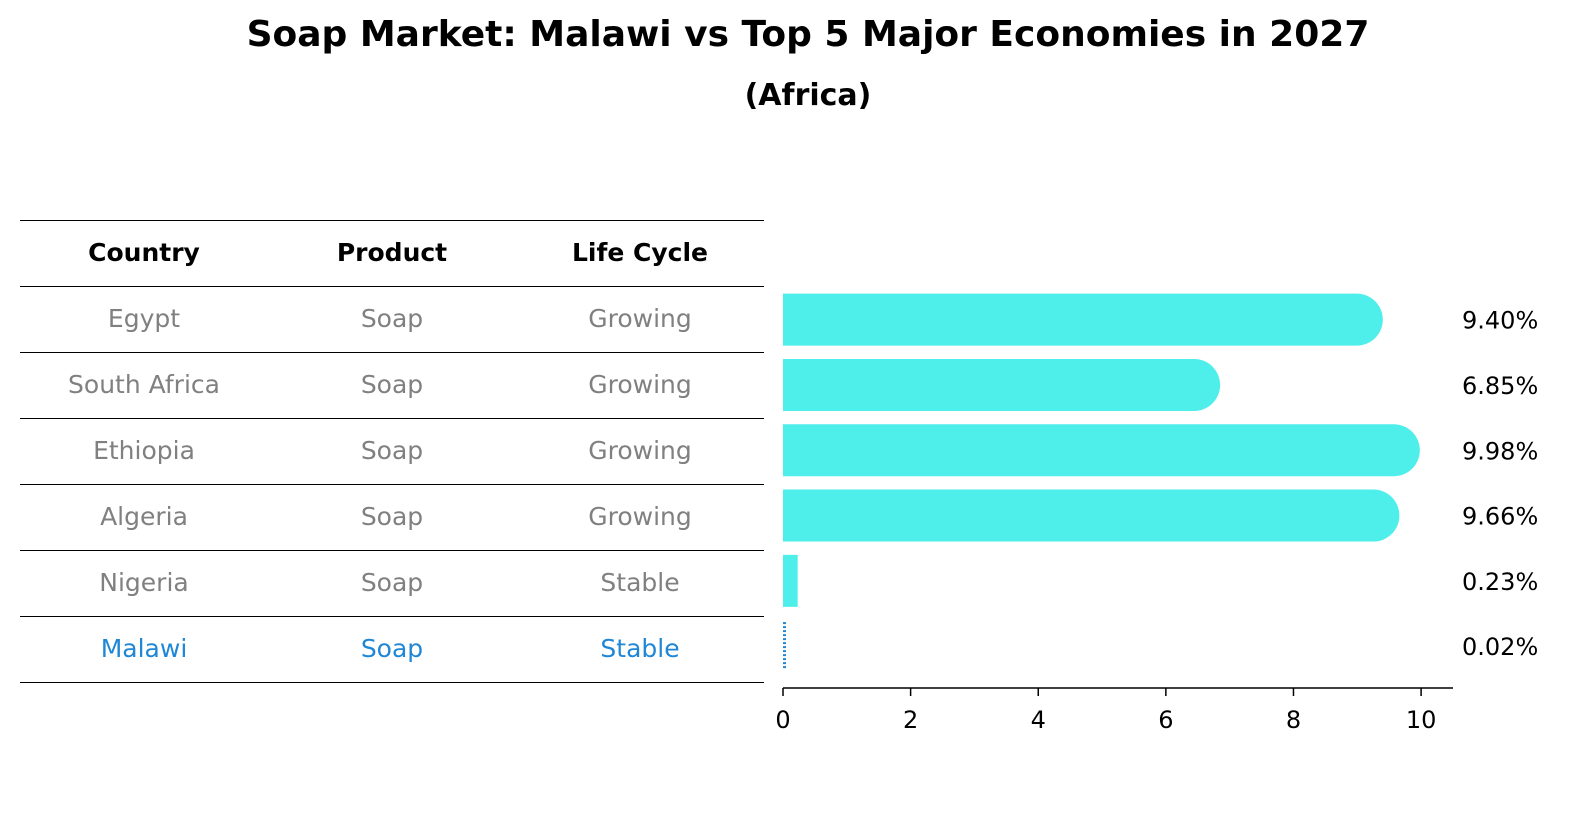 Image resolution: width=1586 pixels, height=823 pixels. Describe the element at coordinates (144, 450) in the screenshot. I see `table-cell: Ethiopia` at that location.